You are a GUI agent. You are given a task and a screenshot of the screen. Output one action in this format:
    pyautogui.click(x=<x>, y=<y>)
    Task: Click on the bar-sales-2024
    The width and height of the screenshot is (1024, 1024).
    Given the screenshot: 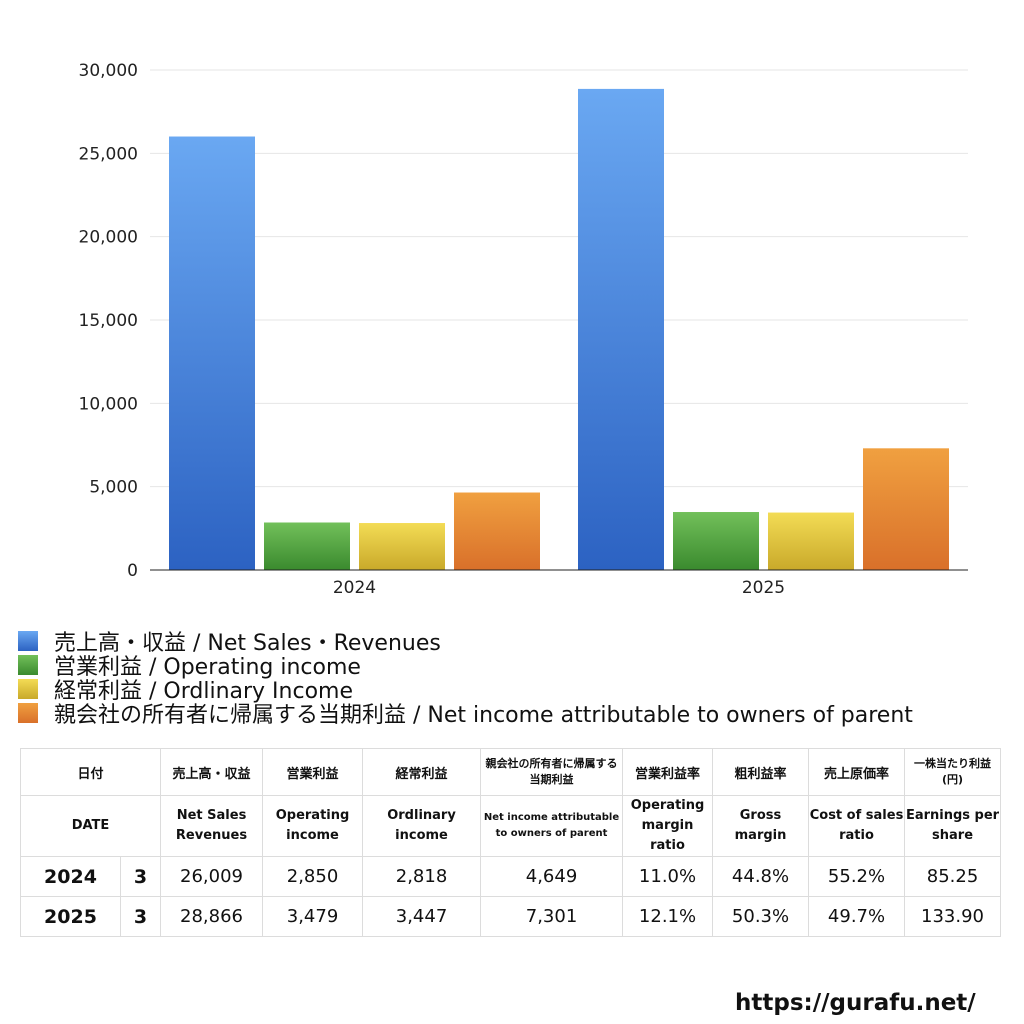 What is the action you would take?
    pyautogui.click(x=212, y=353)
    